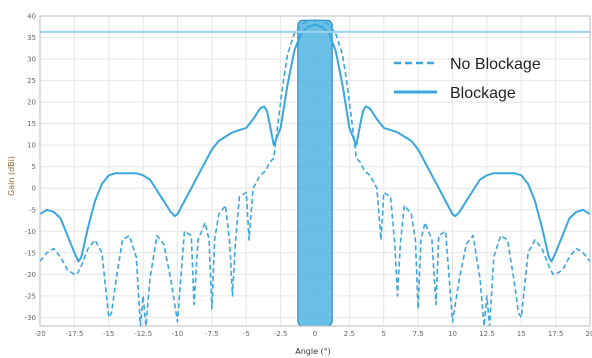 The image size is (592, 358). What do you see at coordinates (30, 167) in the screenshot?
I see `y-tick-labels: 40 35 30 25 20 15 10 5 0 -5 -10 -15 -20 -25 -30` at bounding box center [30, 167].